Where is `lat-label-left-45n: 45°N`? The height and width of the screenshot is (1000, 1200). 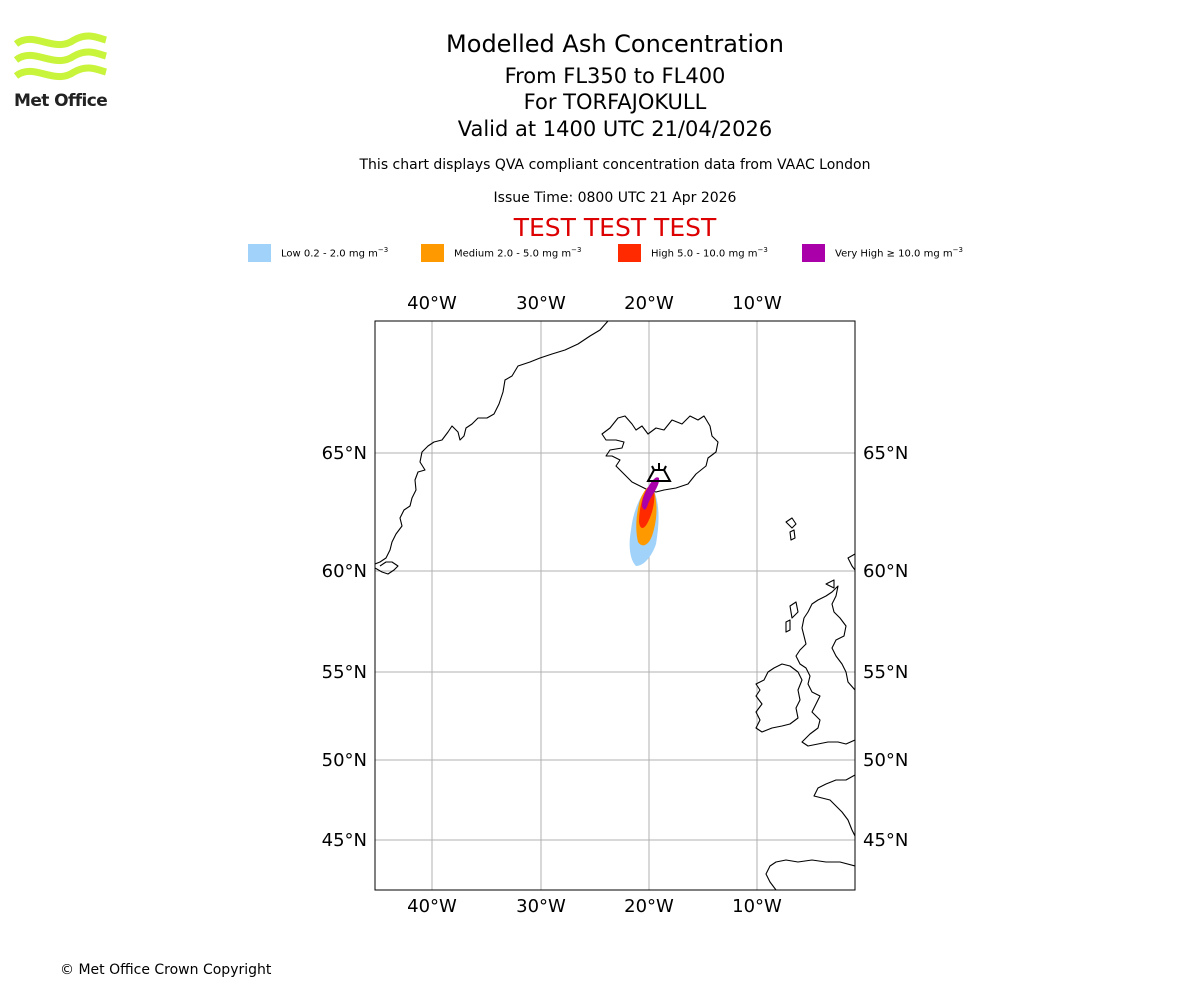 lat-label-left-45n: 45°N is located at coordinates (344, 840).